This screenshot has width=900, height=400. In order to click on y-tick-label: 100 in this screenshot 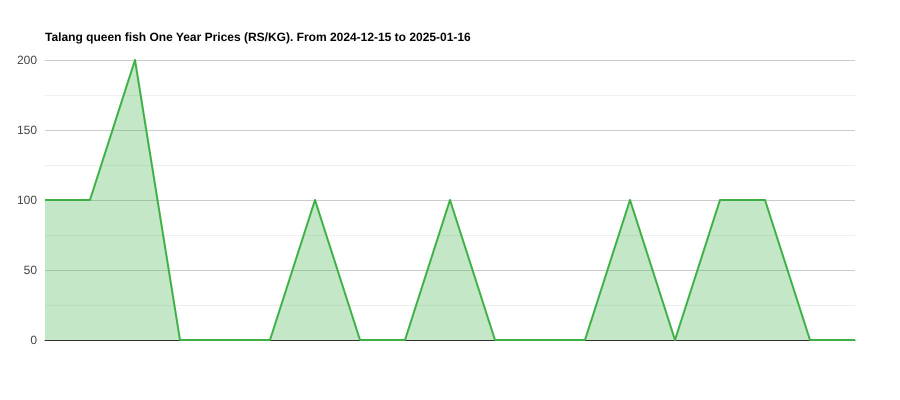, I will do `click(27, 200)`.